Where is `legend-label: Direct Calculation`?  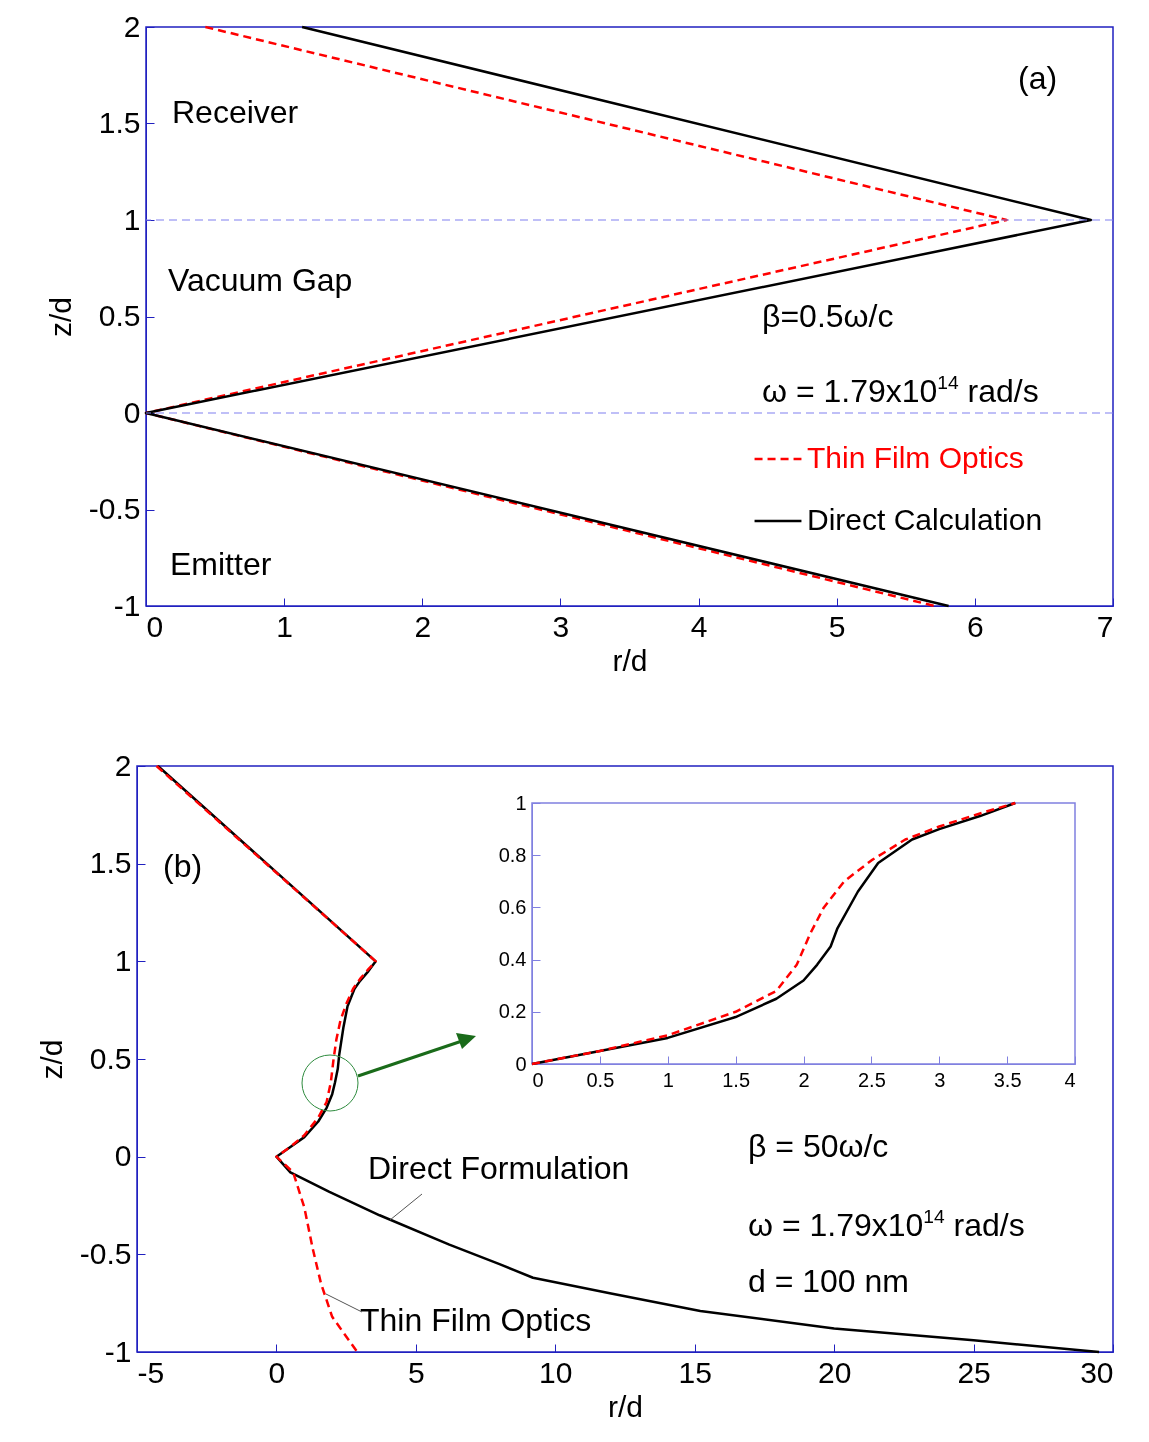
legend-label: Direct Calculation is located at coordinates (925, 519).